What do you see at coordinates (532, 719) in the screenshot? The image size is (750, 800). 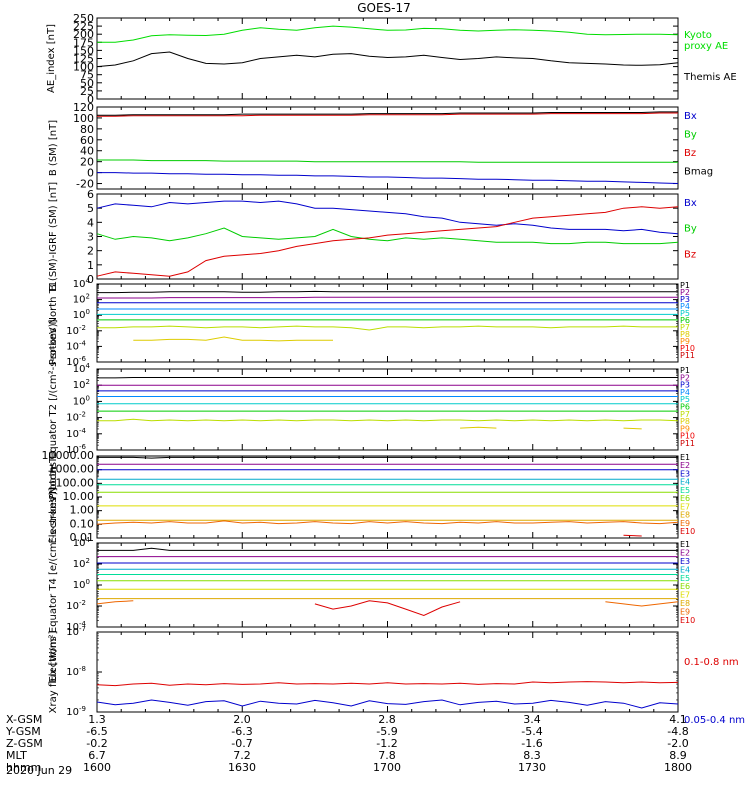 I see `x-tick-value: 3.4` at bounding box center [532, 719].